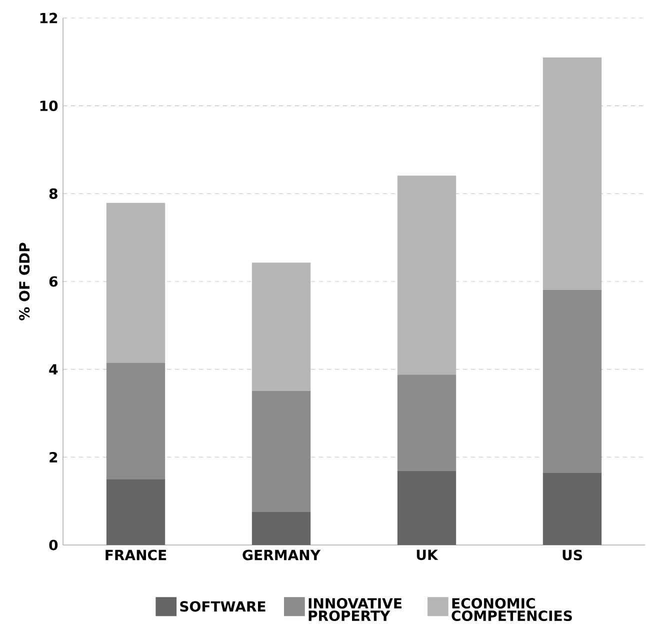  What do you see at coordinates (49, 18) in the screenshot?
I see `y-tick-label: 12` at bounding box center [49, 18].